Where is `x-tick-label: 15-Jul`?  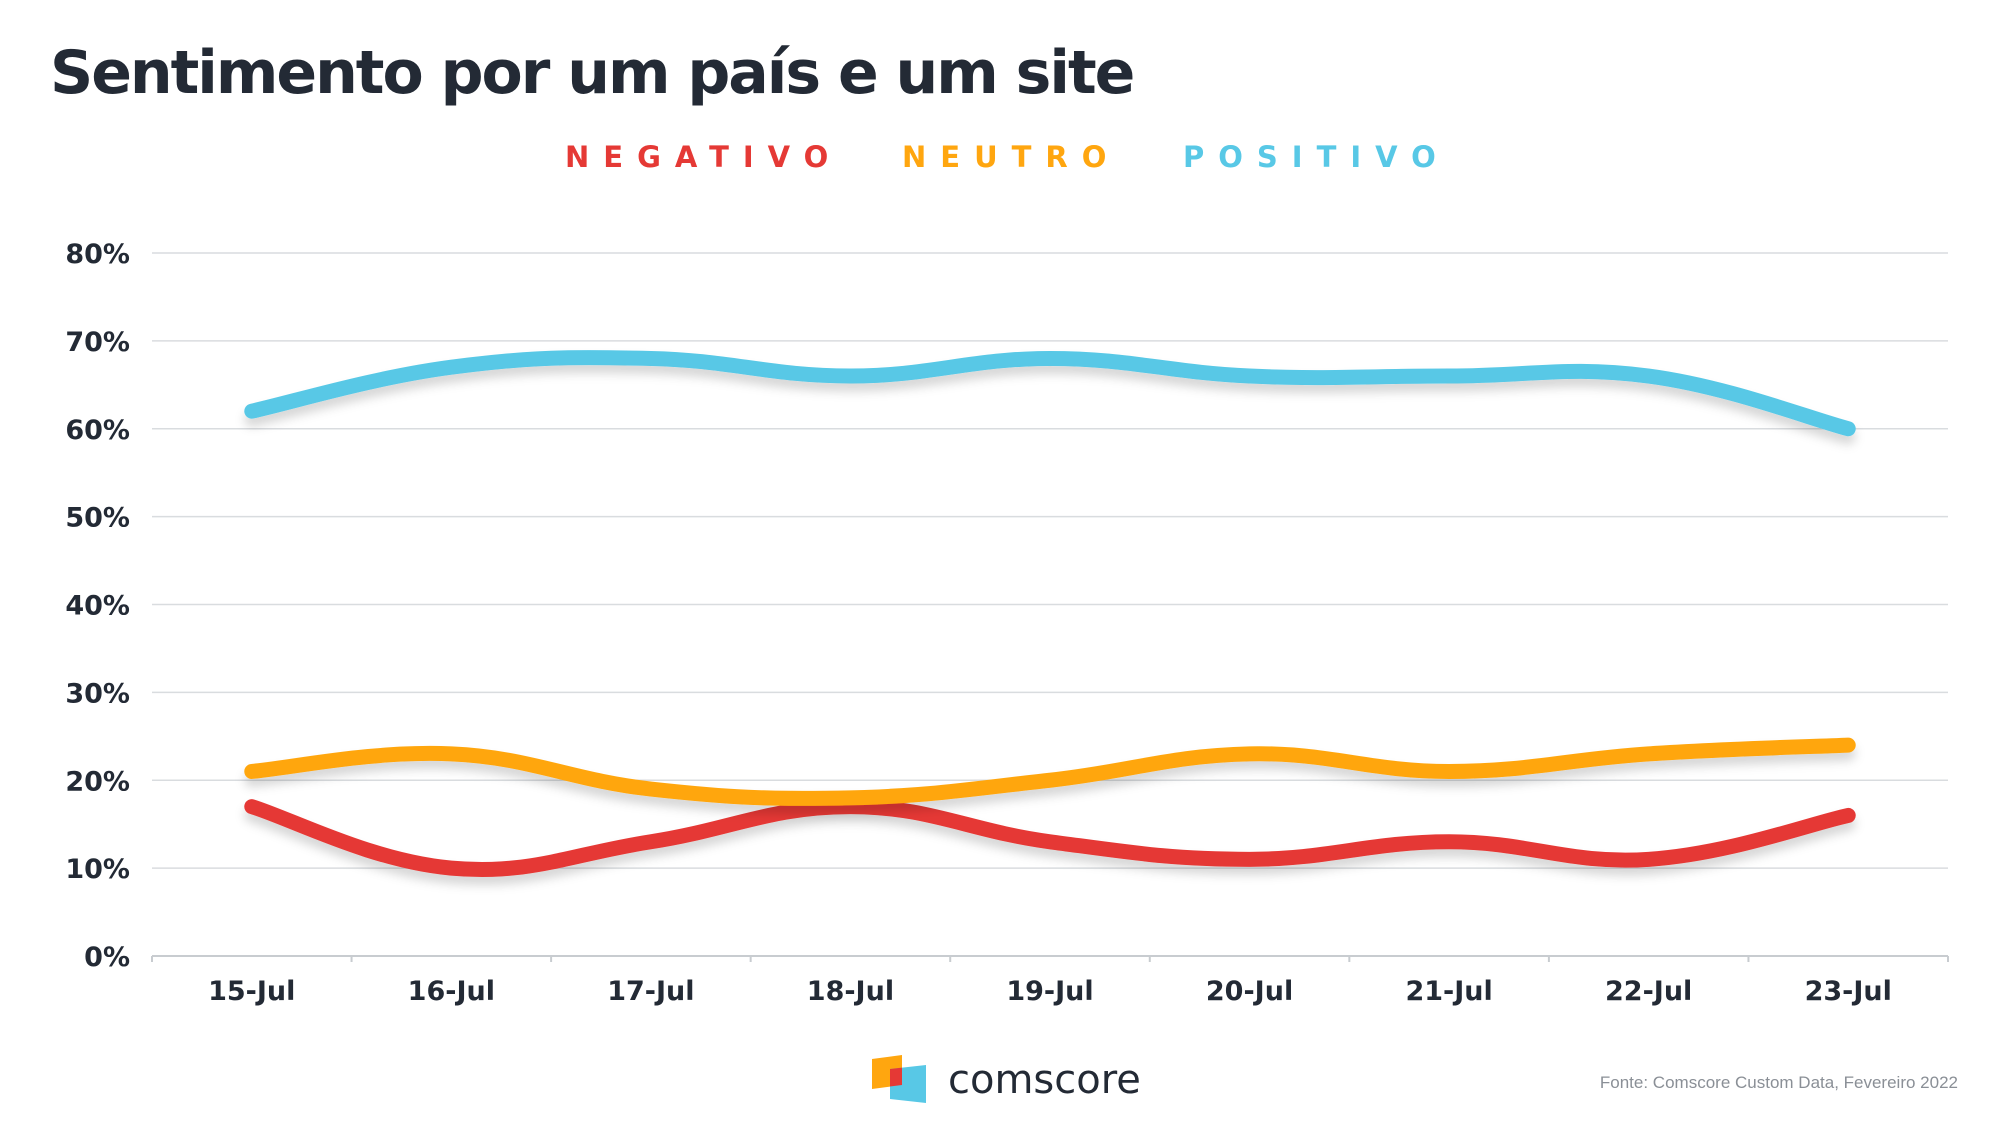 x-tick-label: 15-Jul is located at coordinates (251, 991).